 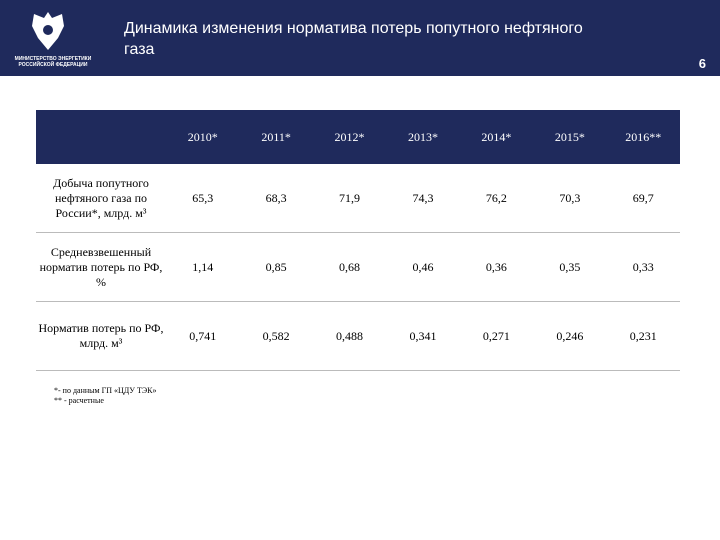 What do you see at coordinates (643, 198) in the screenshot?
I see `cell: 69,7` at bounding box center [643, 198].